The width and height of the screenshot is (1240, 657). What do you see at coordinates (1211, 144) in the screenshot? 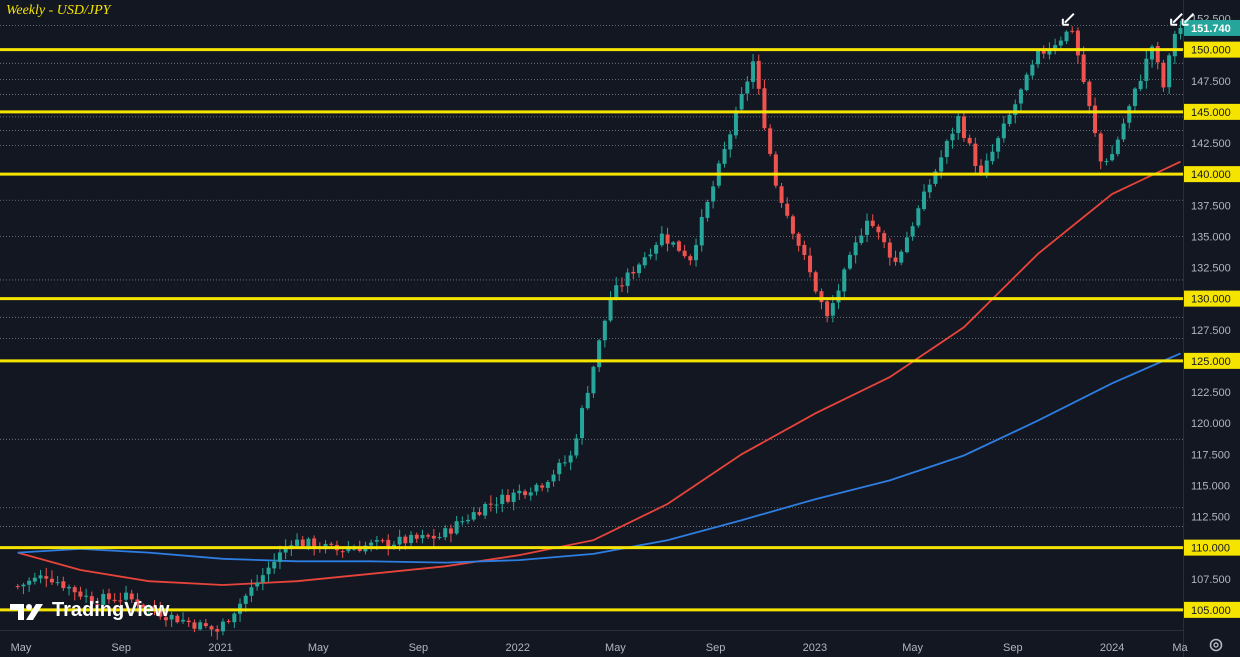
I see `y-axis-label: 142.500` at bounding box center [1211, 144].